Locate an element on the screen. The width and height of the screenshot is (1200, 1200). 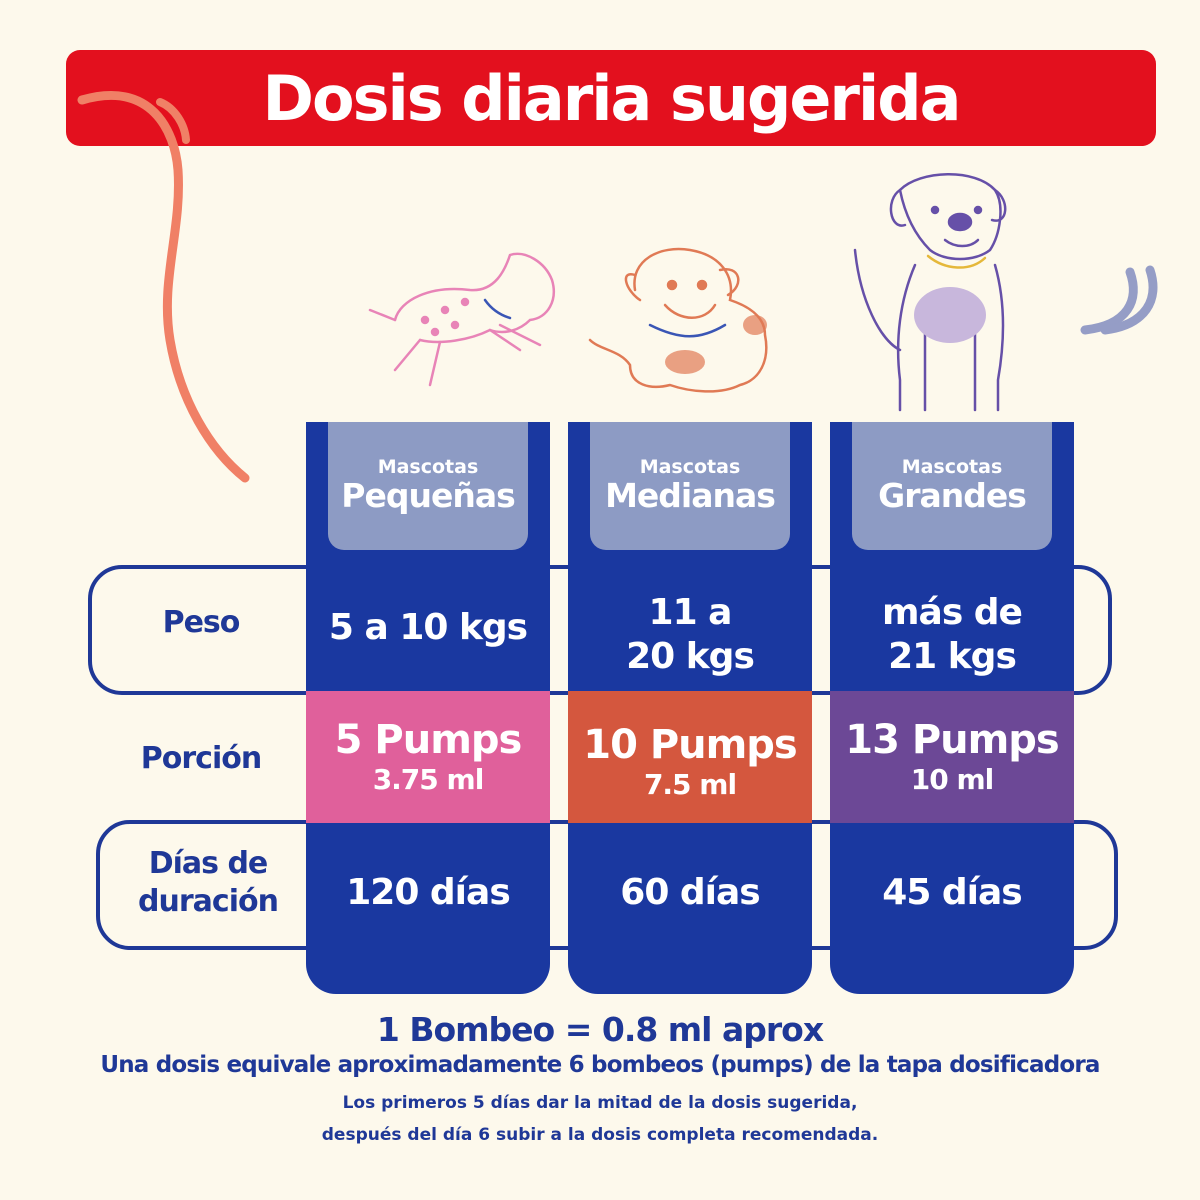
dias-cell-large: 45 días is located at coordinates (952, 893).